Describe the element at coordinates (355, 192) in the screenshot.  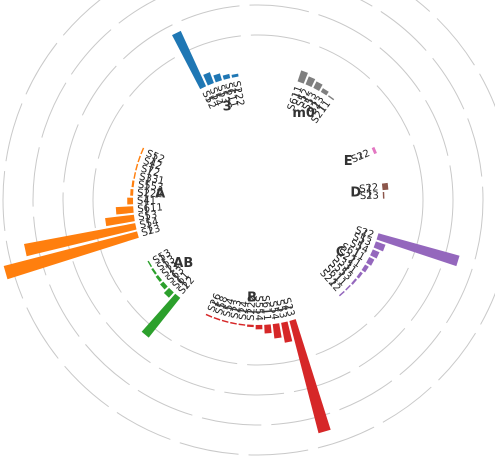
I see `group-label-D: D` at that location.